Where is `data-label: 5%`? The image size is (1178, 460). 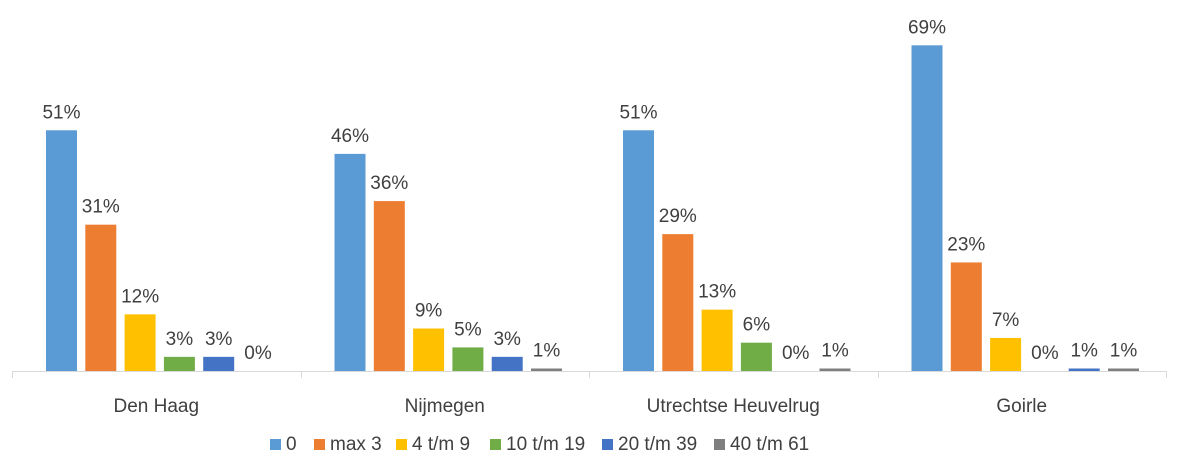 data-label: 5% is located at coordinates (468, 329).